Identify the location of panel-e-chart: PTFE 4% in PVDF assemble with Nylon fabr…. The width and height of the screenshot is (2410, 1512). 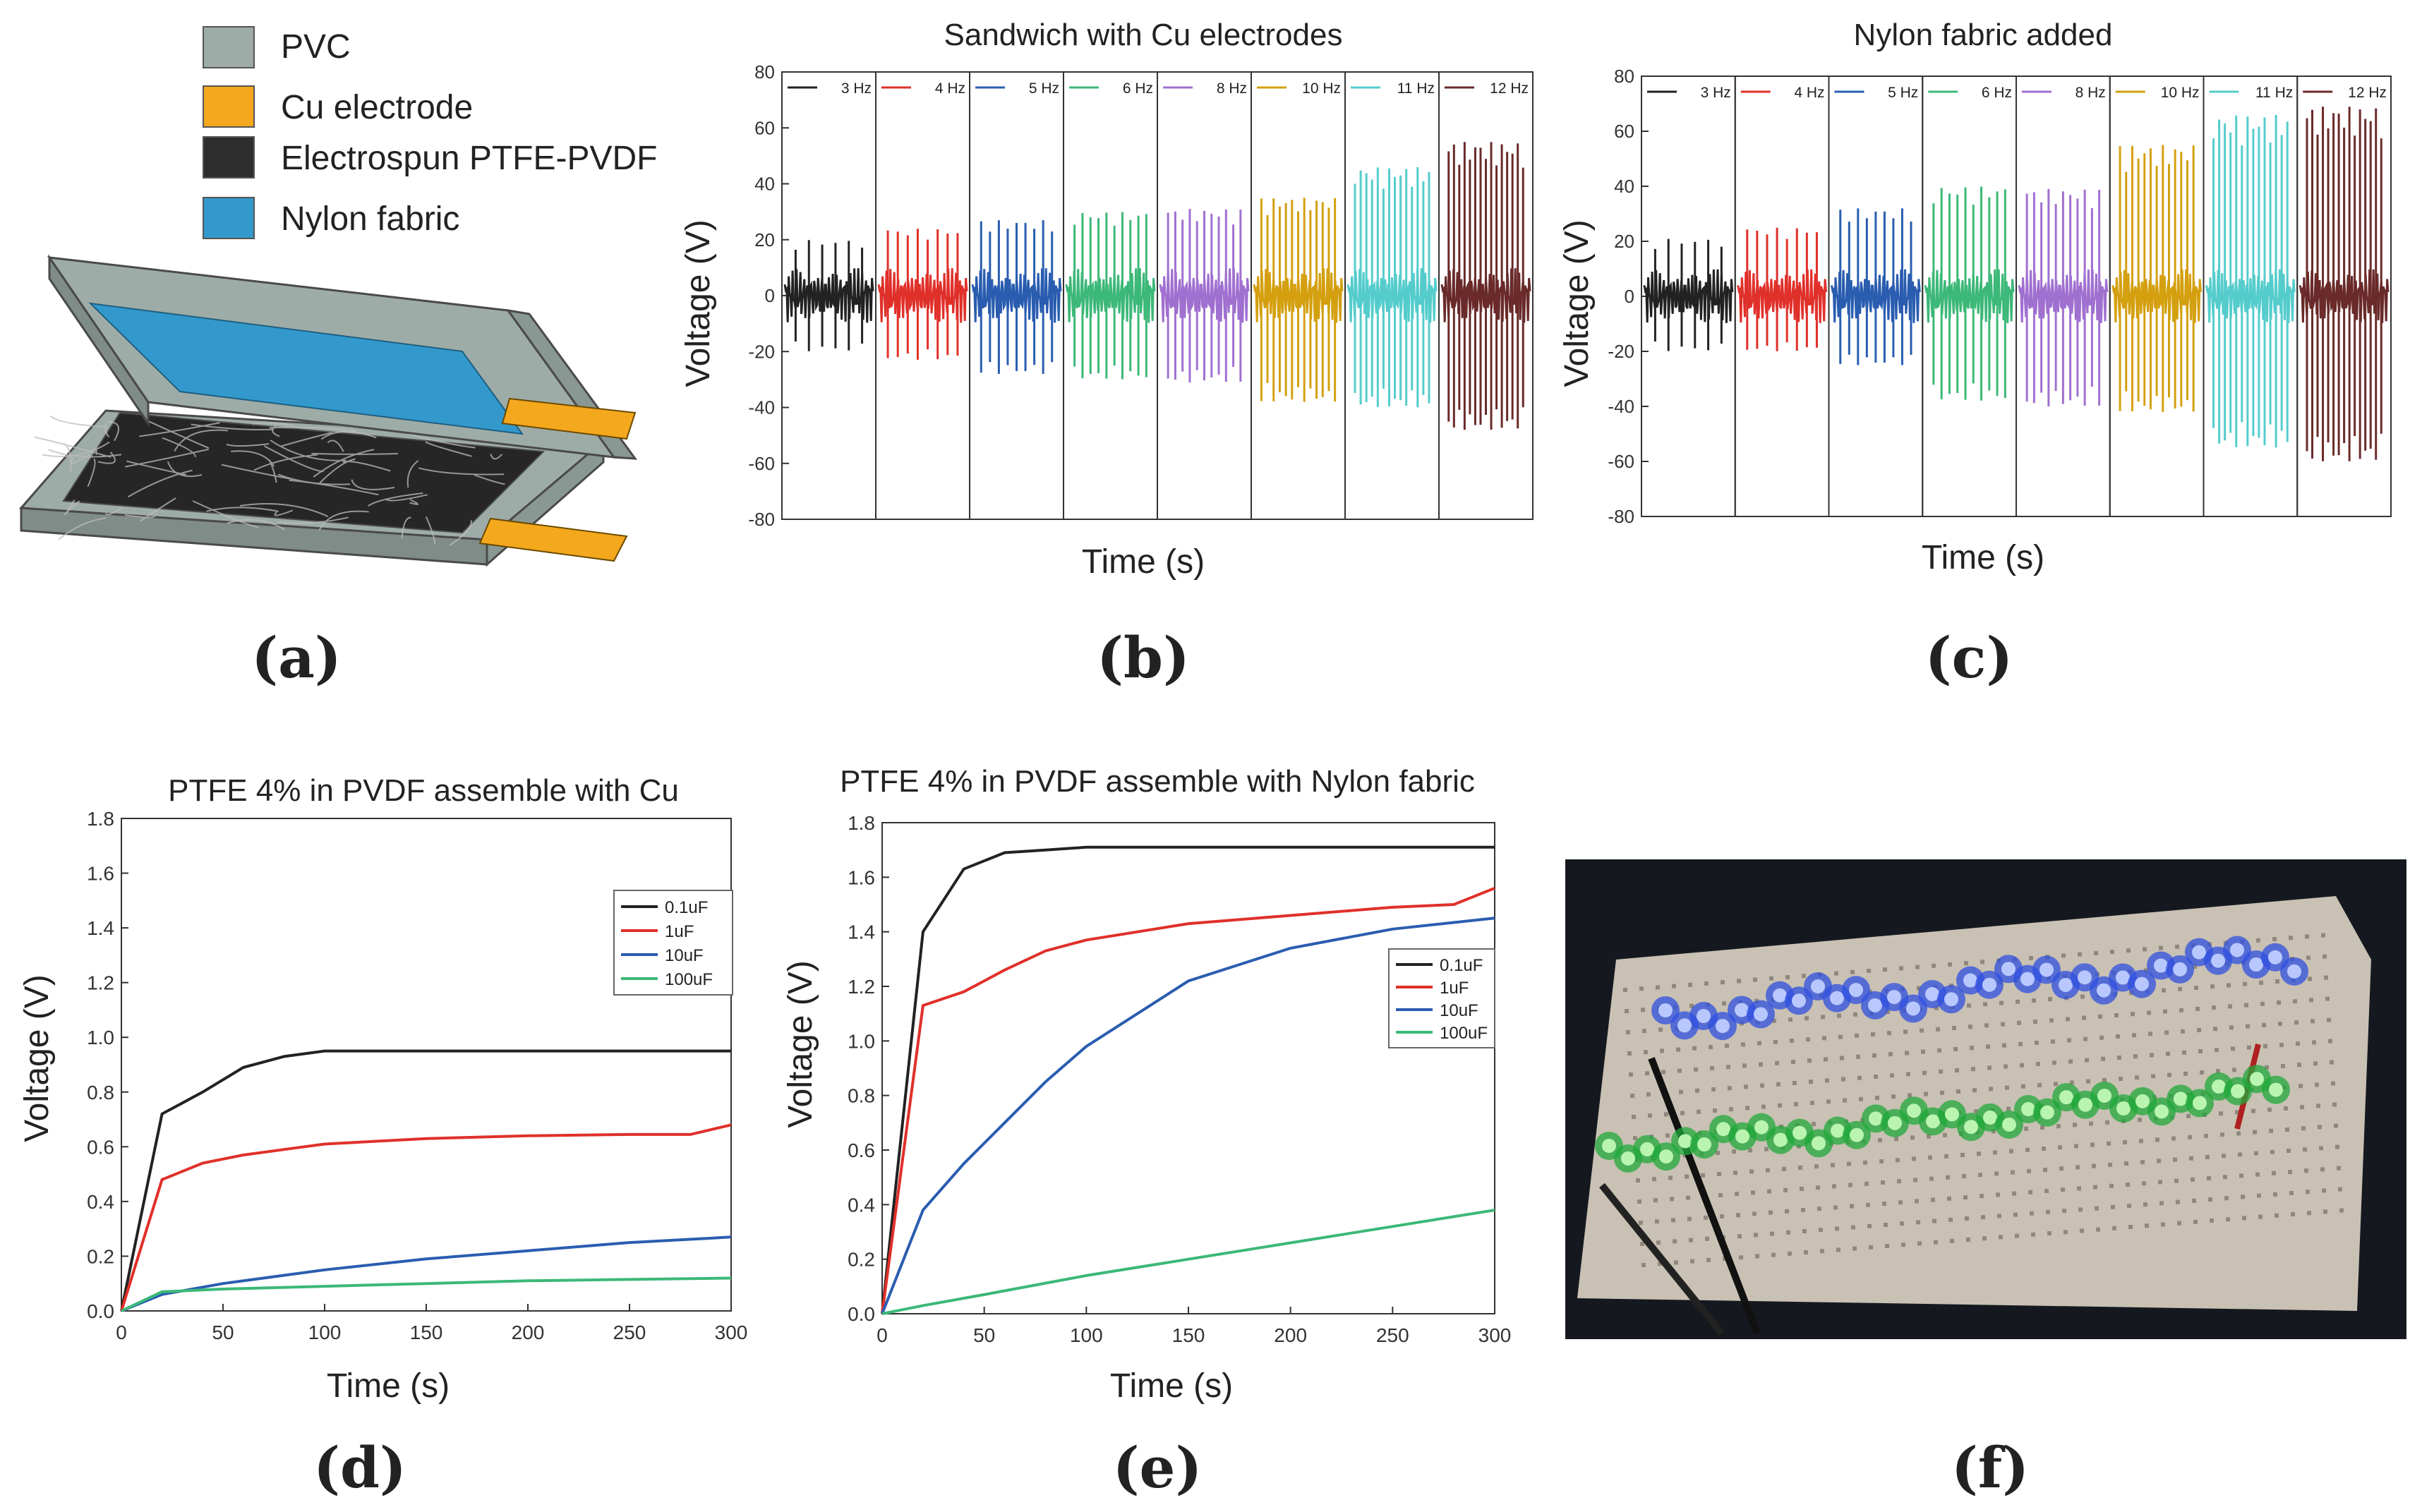
(1146, 1132).